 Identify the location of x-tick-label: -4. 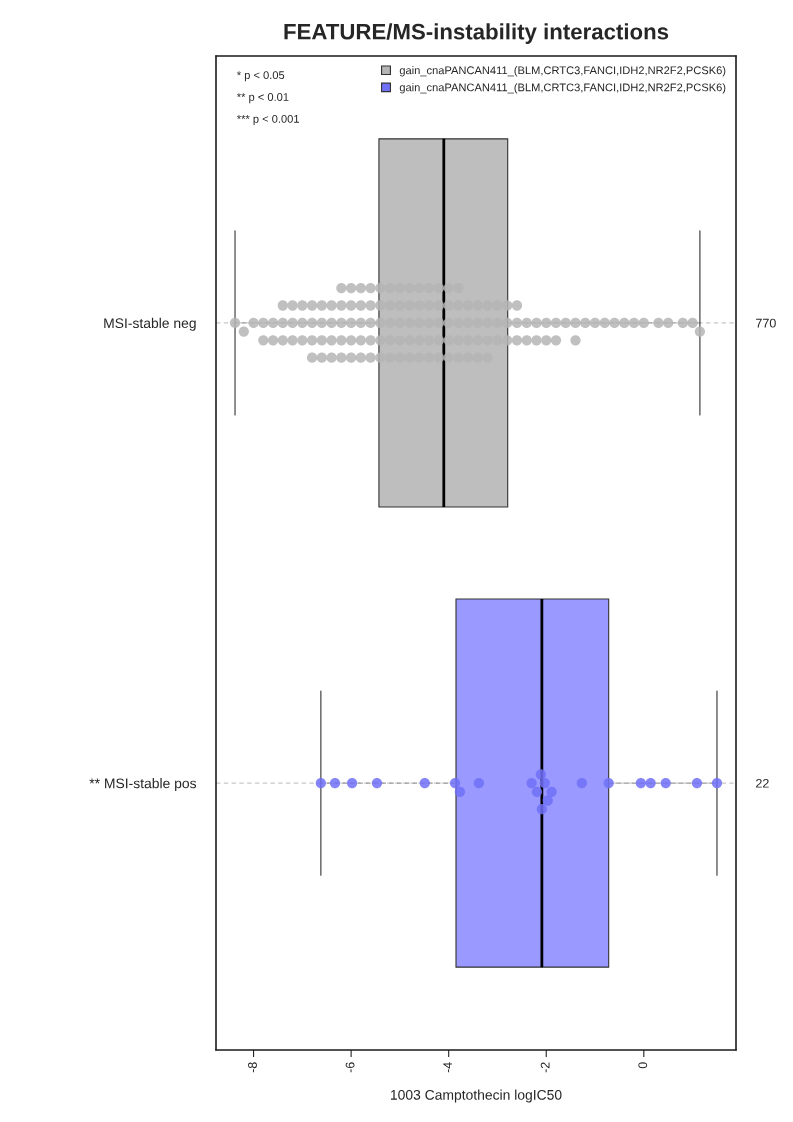
(447, 1067).